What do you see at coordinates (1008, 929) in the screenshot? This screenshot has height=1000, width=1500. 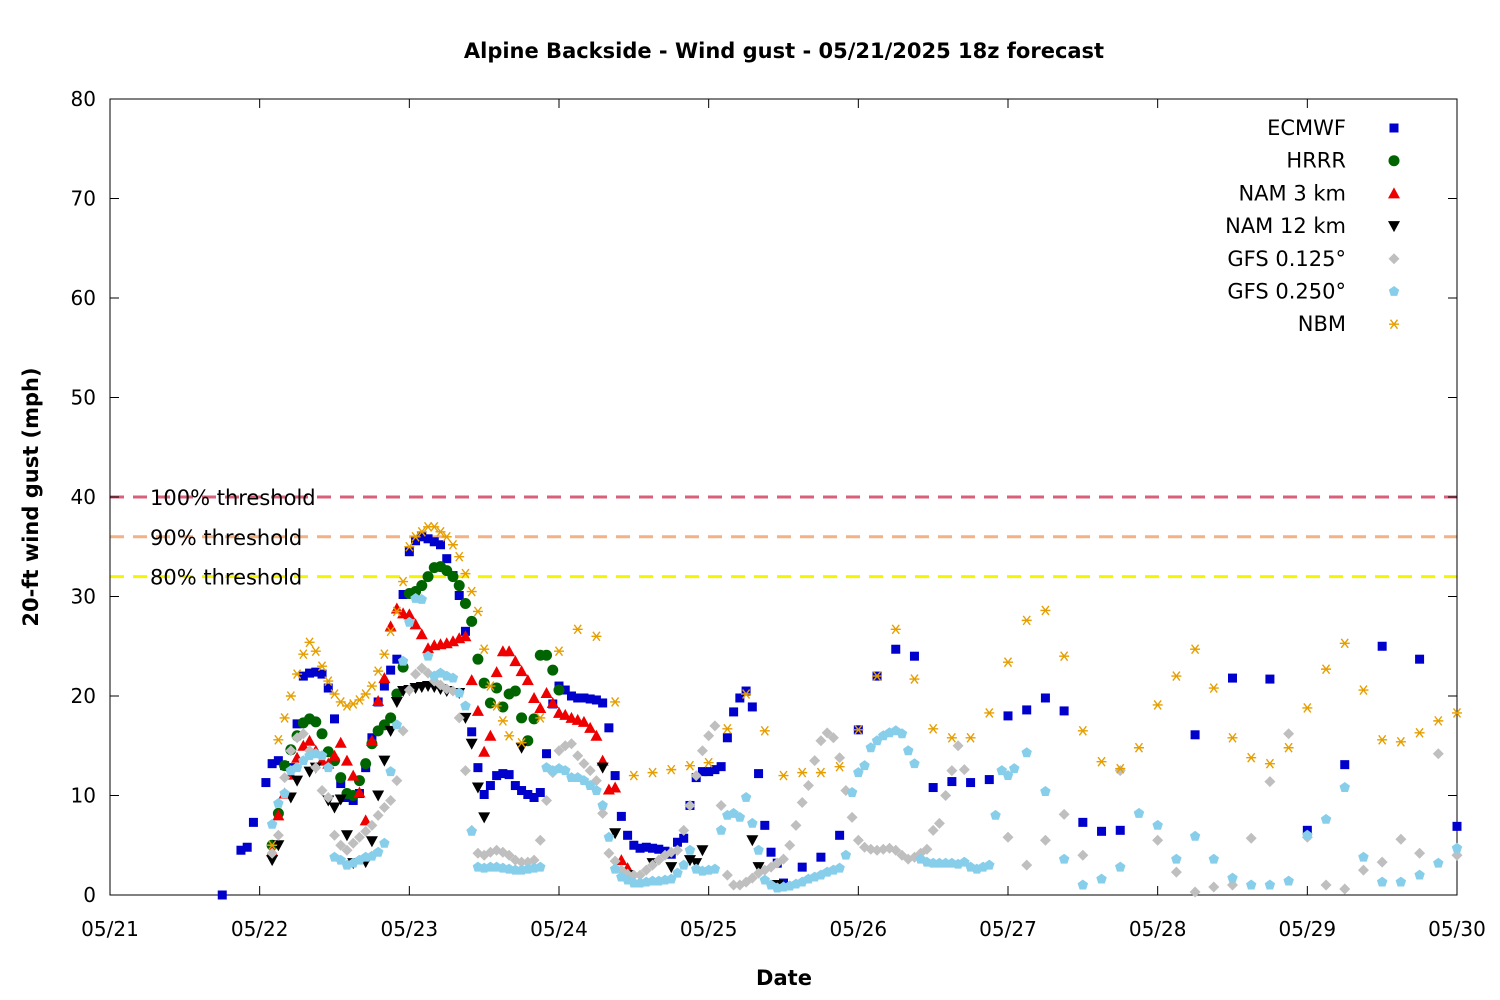 I see `x-tick-label: 05/27` at bounding box center [1008, 929].